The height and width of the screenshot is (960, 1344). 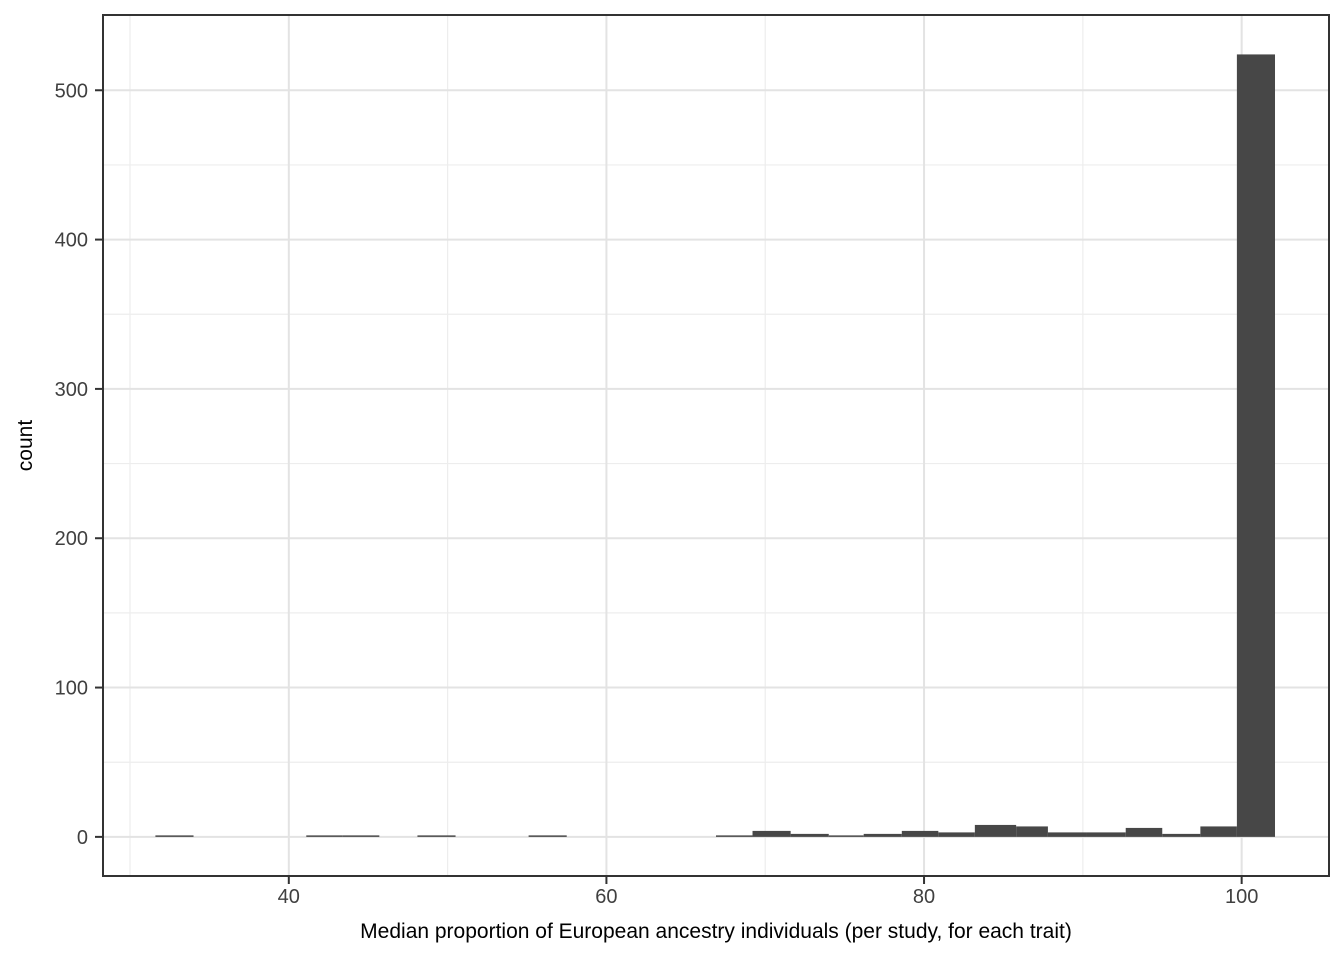 I want to click on y-tick-label: 500, so click(x=71, y=91).